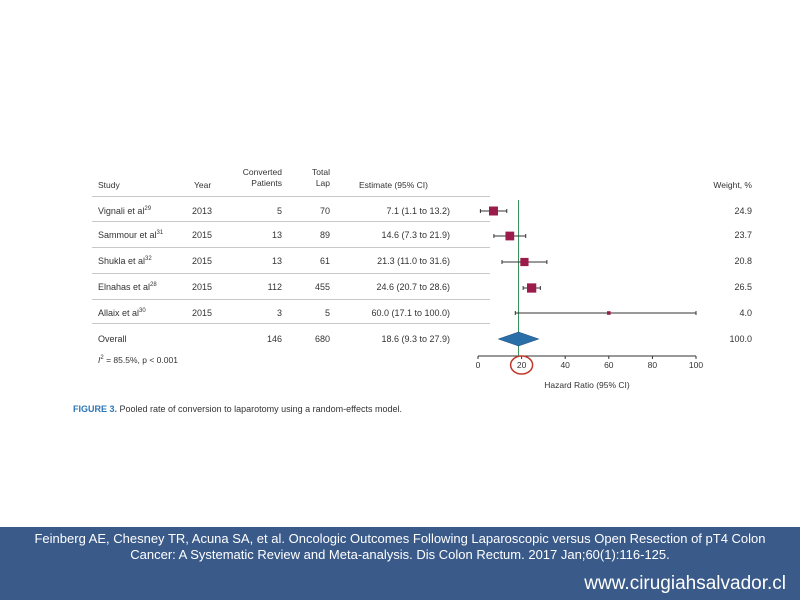 This screenshot has height=600, width=800. I want to click on x-tick-label: 0, so click(478, 365).